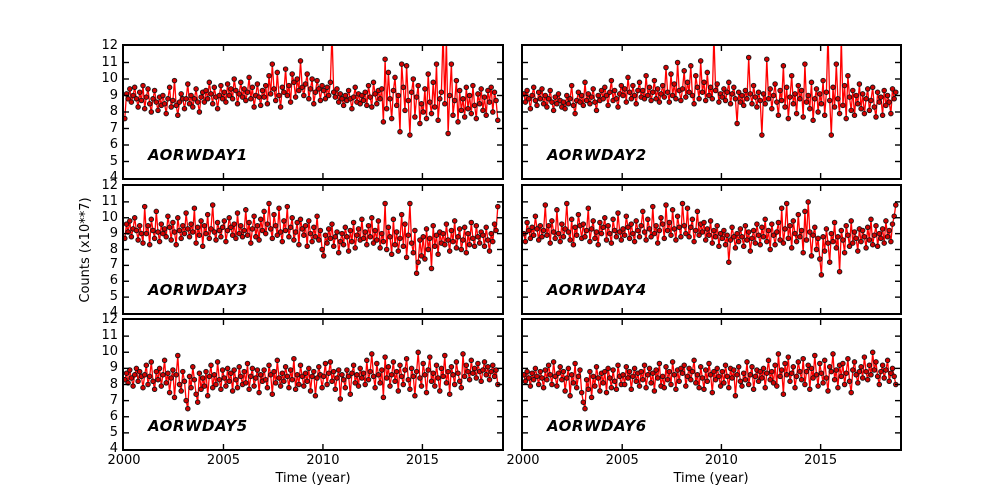  Describe the element at coordinates (109, 201) in the screenshot. I see `y-tick-label: 11` at that location.